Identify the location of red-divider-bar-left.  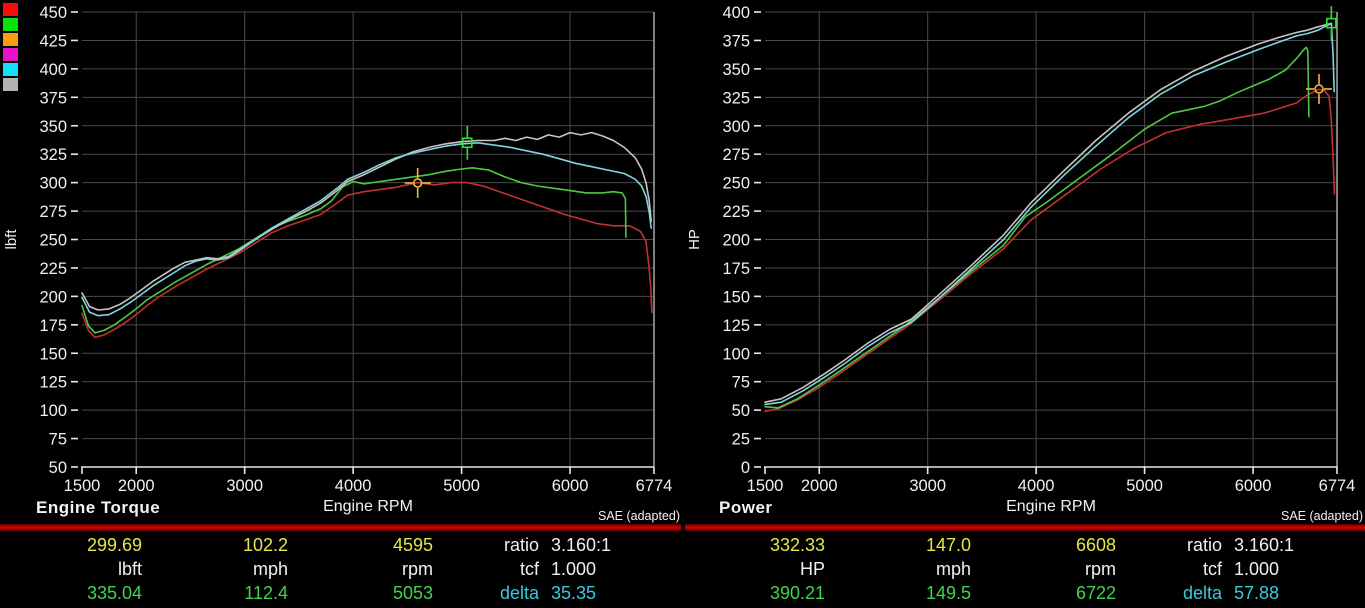
(340, 527).